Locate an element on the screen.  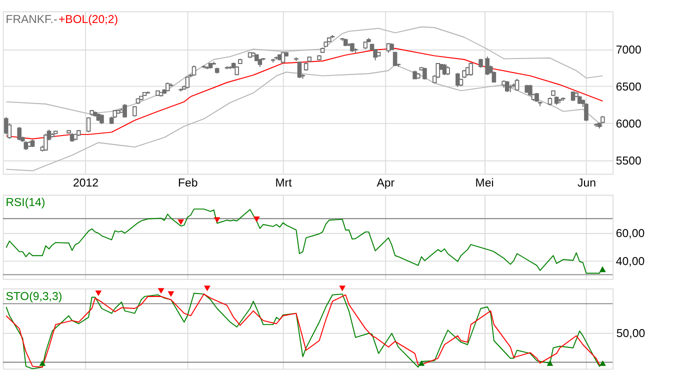
chart-title: STO(9,3,3) is located at coordinates (34, 296).